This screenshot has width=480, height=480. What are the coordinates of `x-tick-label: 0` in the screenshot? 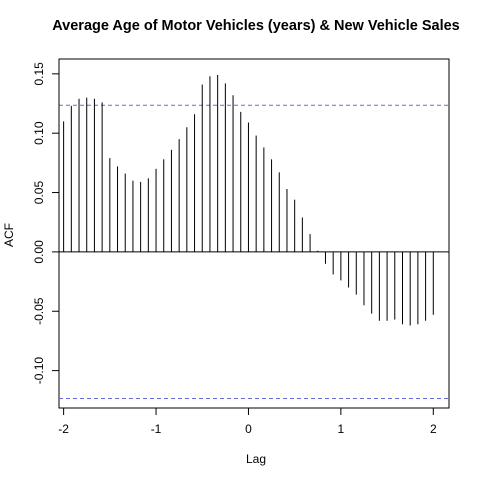 It's located at (248, 429).